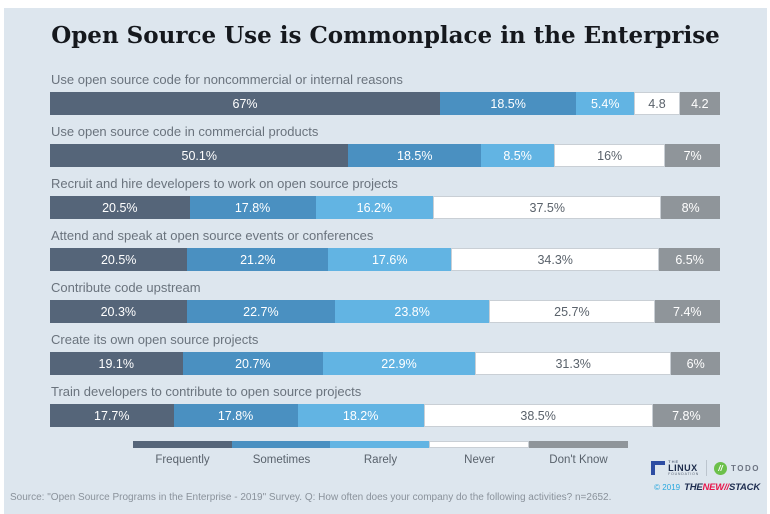 This screenshot has height=514, width=770. What do you see at coordinates (555, 259) in the screenshot?
I see `bar-segment-never: 34.3%` at bounding box center [555, 259].